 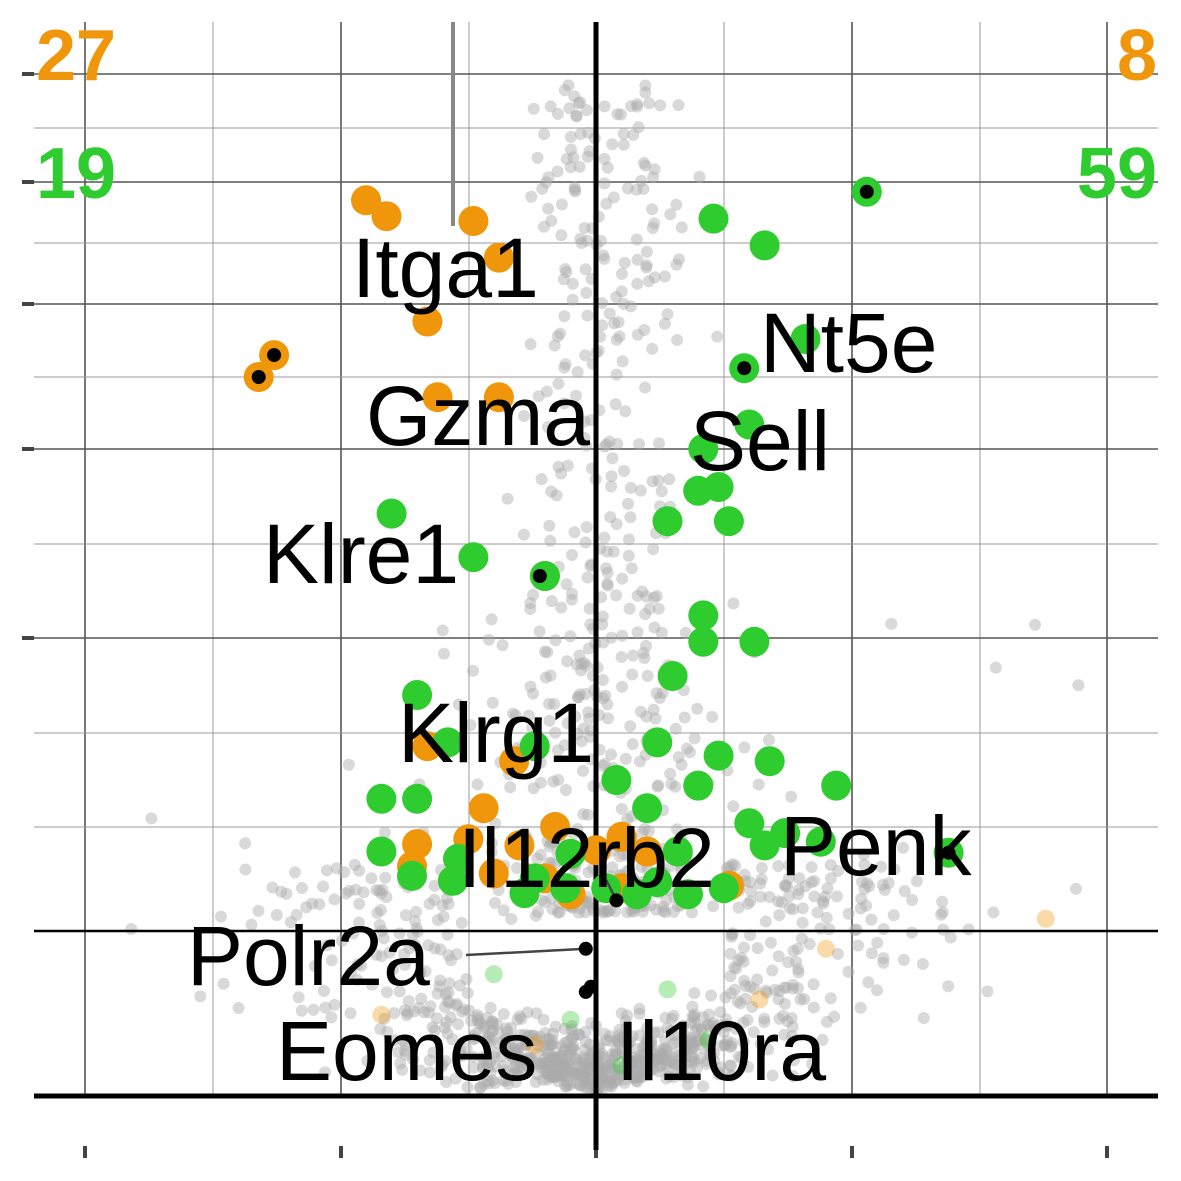 What do you see at coordinates (616, 900) in the screenshot?
I see `gene-dot-il12rb2` at bounding box center [616, 900].